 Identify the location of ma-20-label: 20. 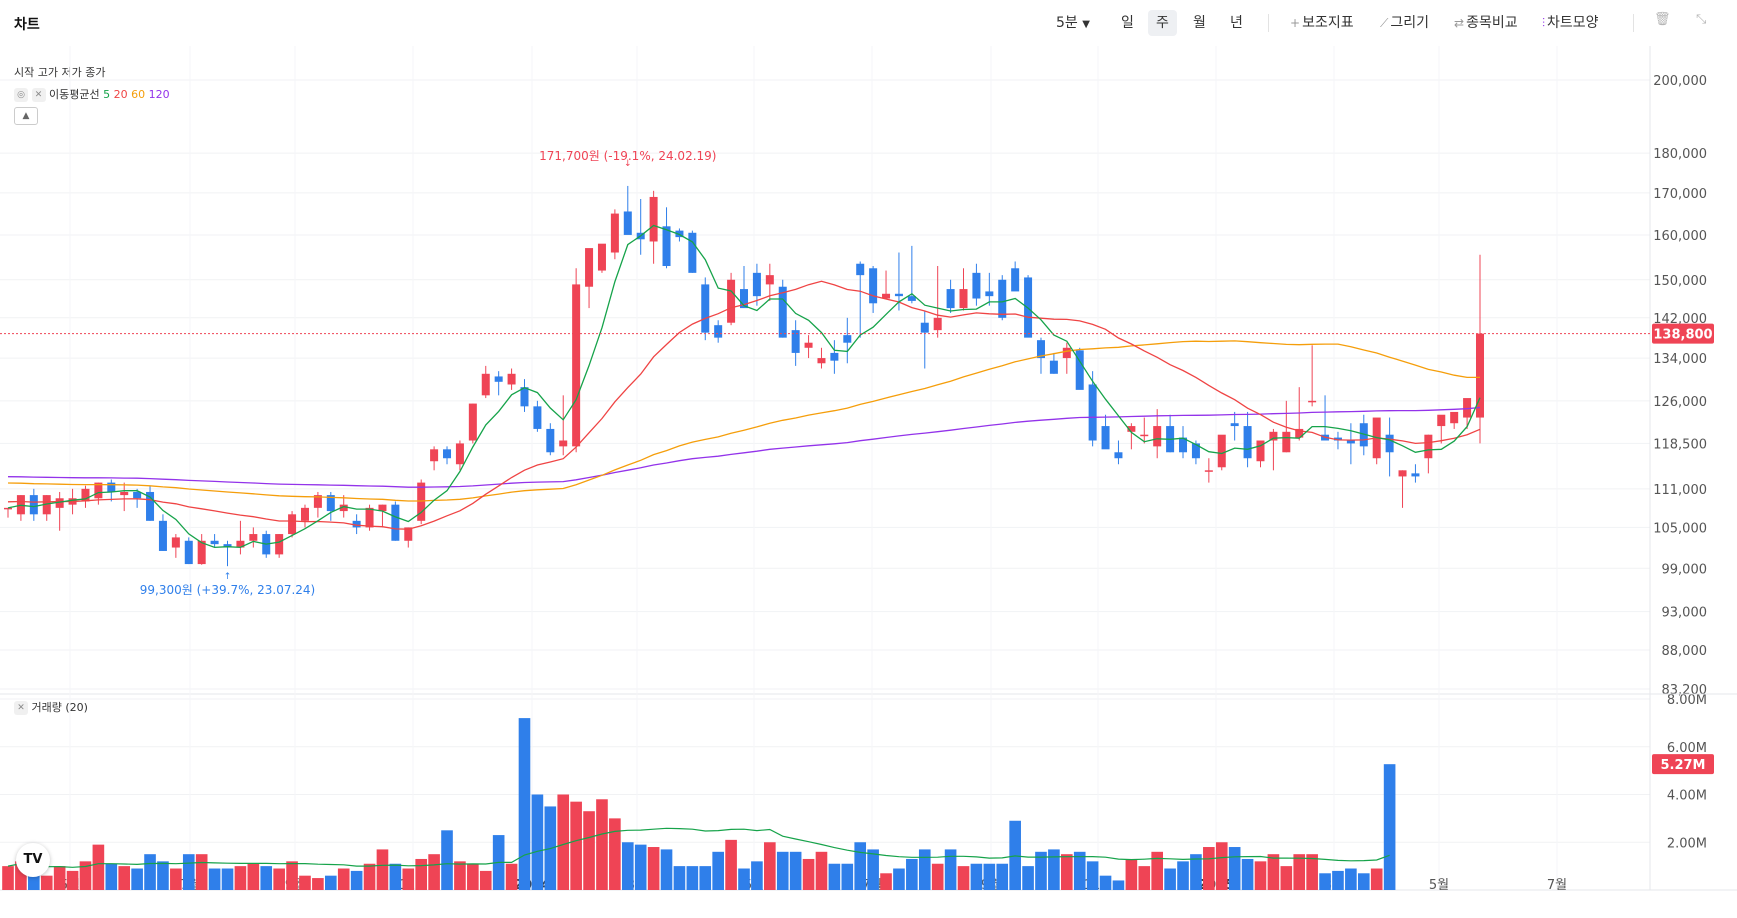
(120, 94).